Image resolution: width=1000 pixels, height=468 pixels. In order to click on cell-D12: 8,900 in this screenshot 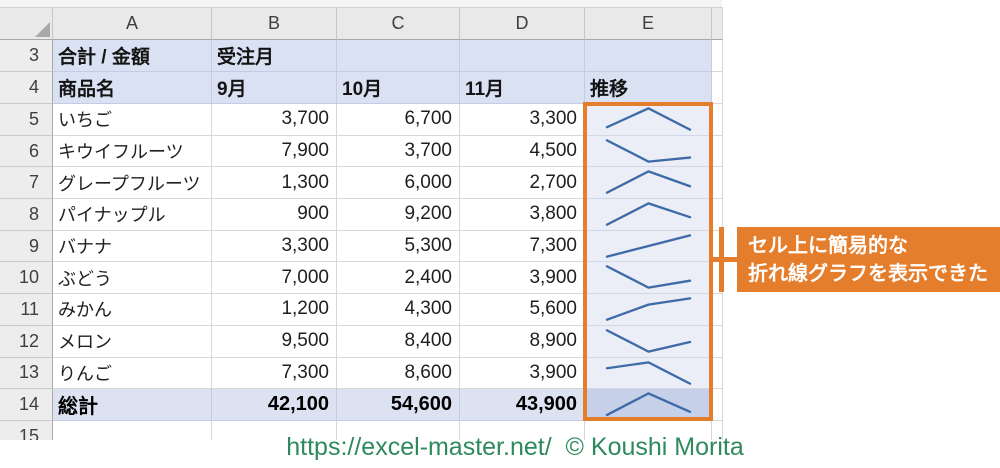, I will do `click(522, 341)`.